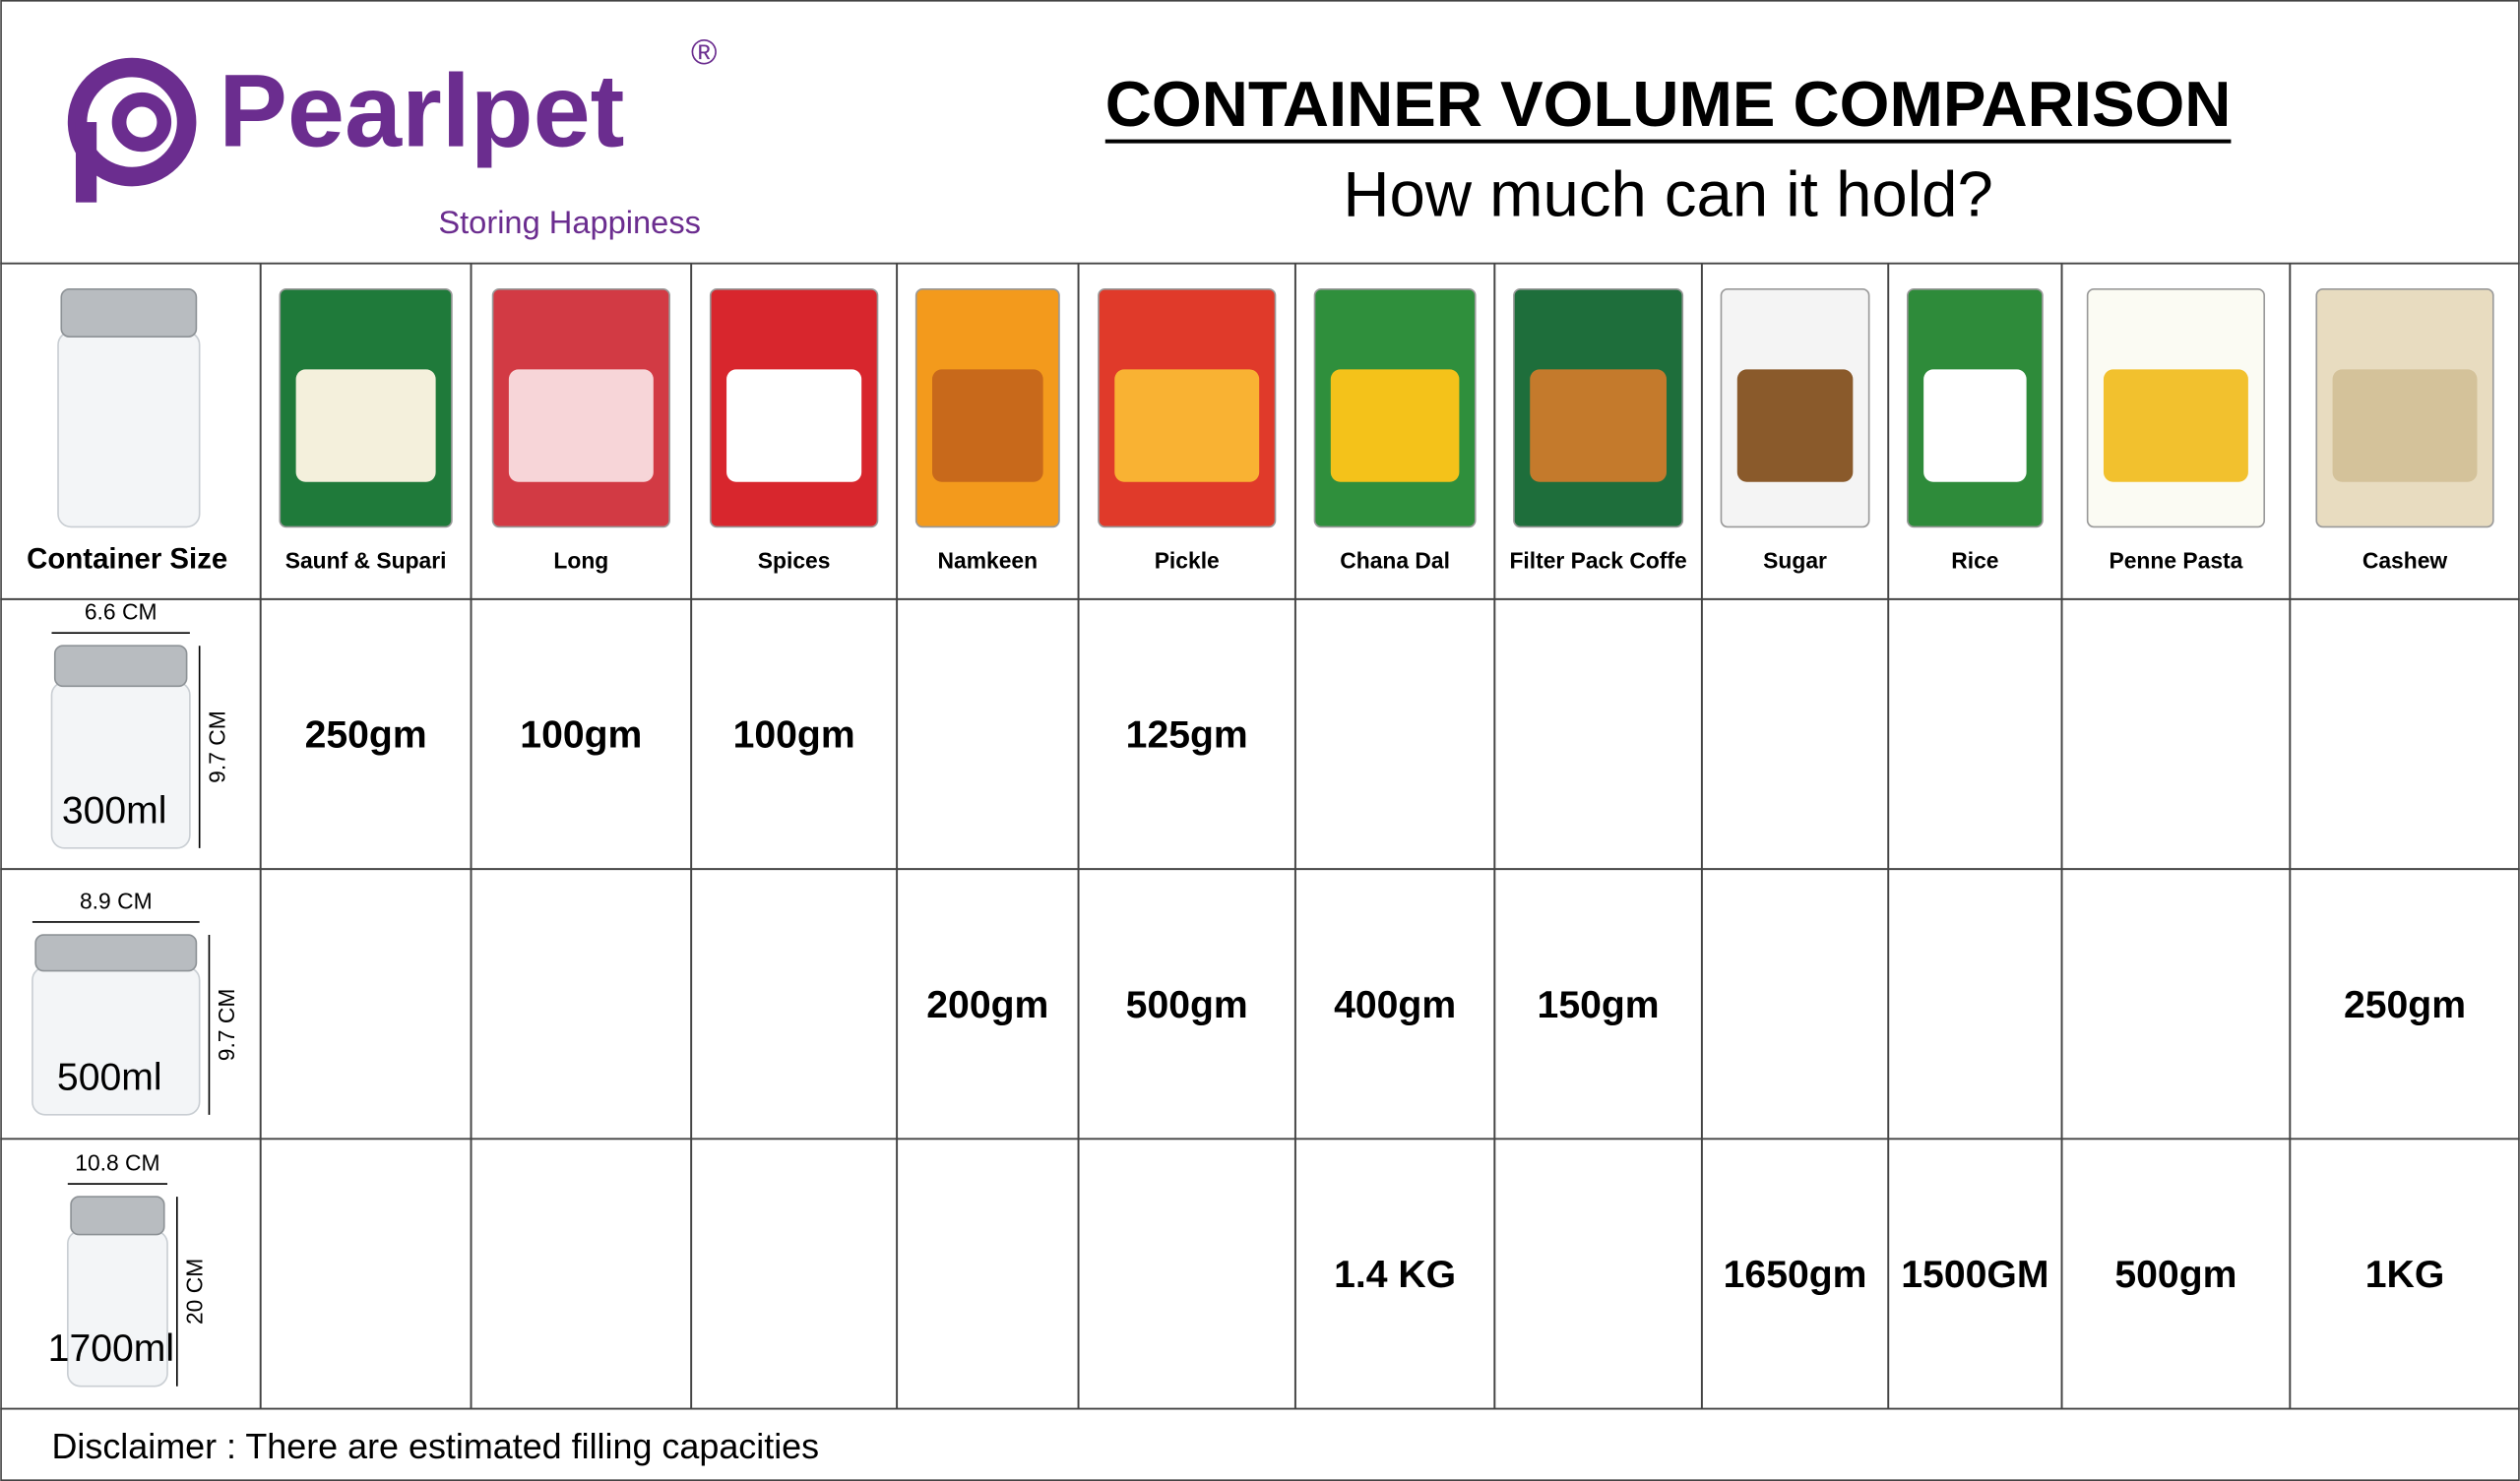  What do you see at coordinates (1974, 1275) in the screenshot?
I see `capacity-value: 1500GM` at bounding box center [1974, 1275].